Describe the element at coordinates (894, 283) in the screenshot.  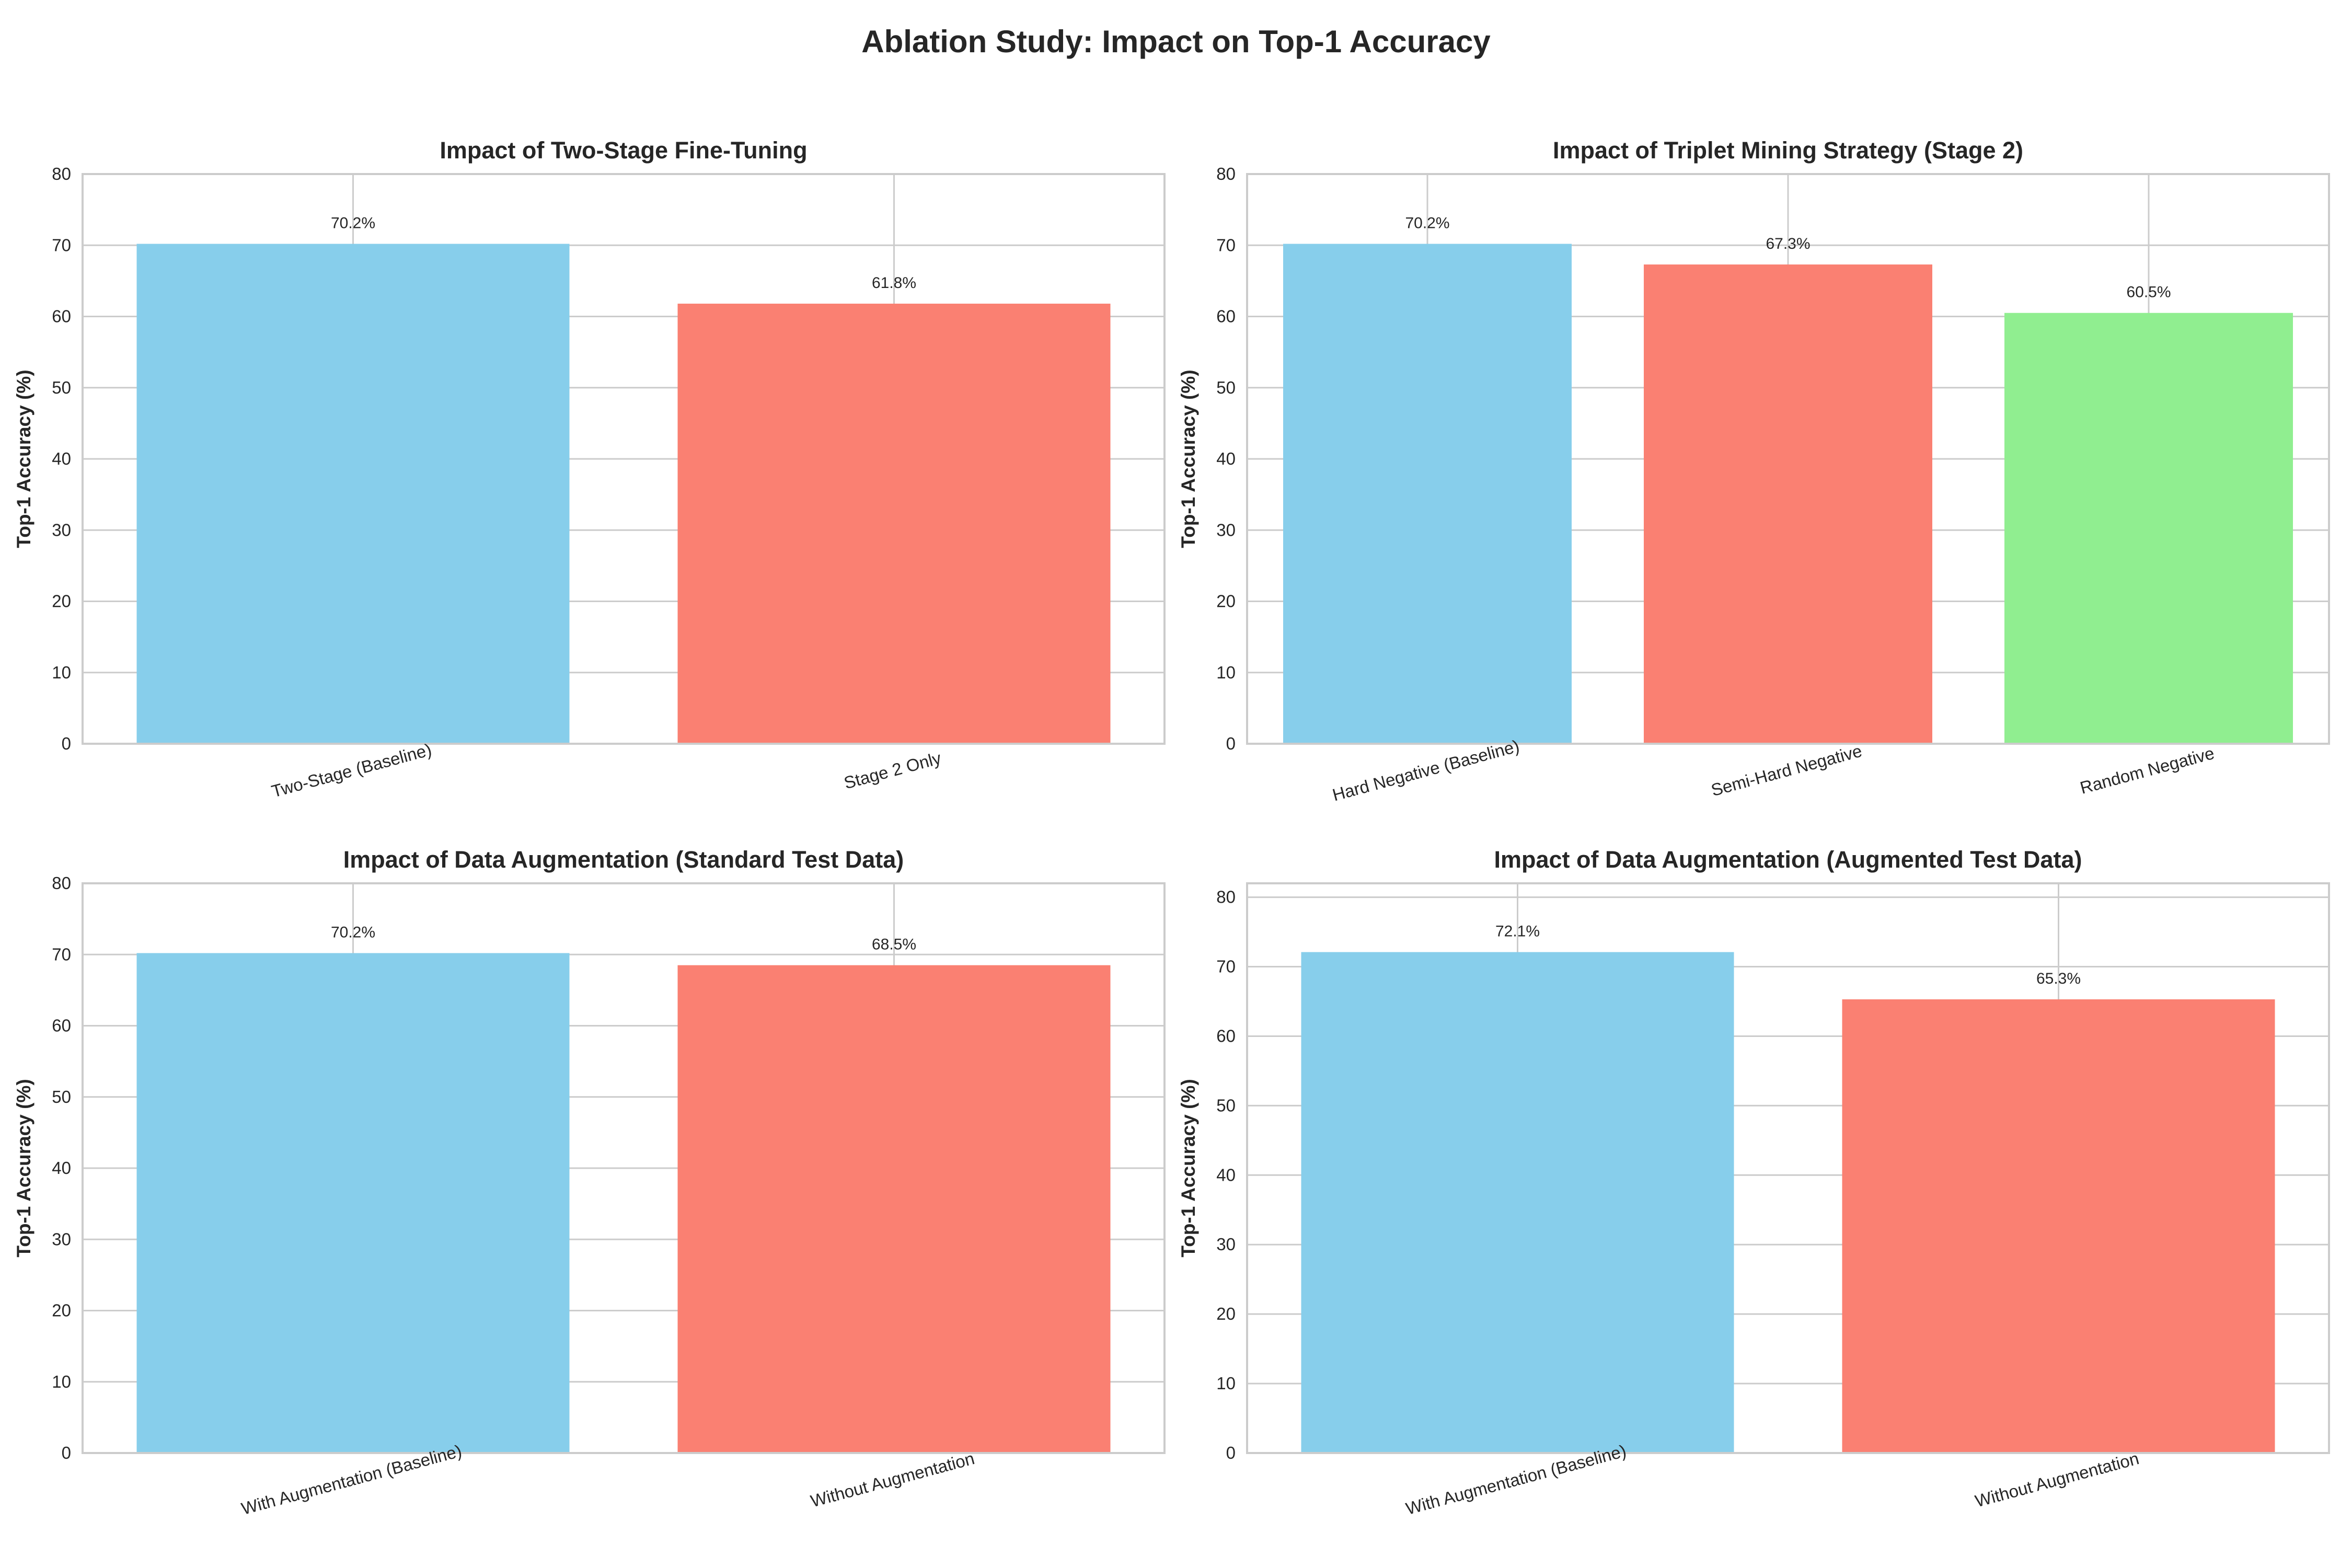
I see `data-label: 61.8%` at that location.